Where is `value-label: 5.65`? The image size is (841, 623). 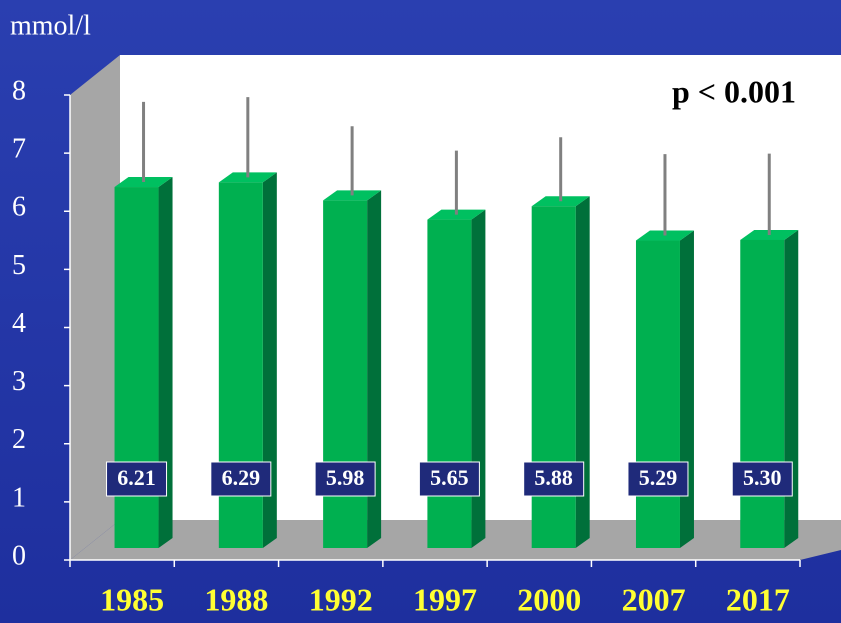 value-label: 5.65 is located at coordinates (449, 477).